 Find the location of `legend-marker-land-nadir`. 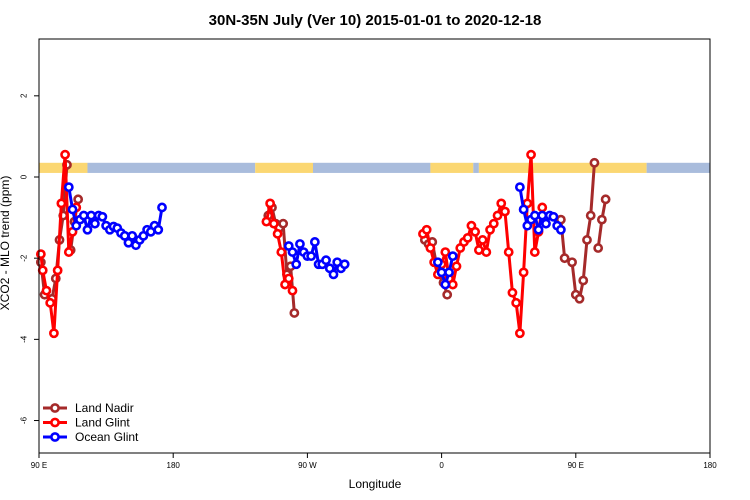

legend-marker-land-nadir is located at coordinates (55, 408).